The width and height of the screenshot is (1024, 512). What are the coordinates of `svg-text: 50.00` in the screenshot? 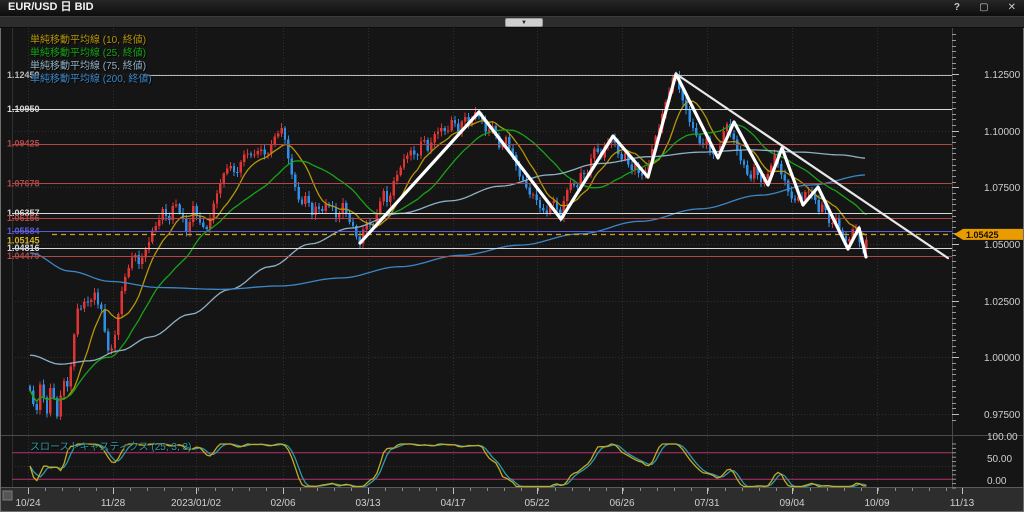 It's located at (999, 459).